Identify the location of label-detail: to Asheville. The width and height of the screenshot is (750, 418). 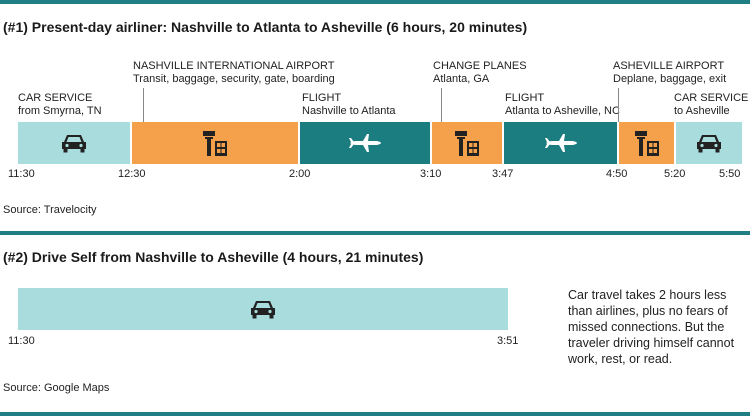
(702, 111).